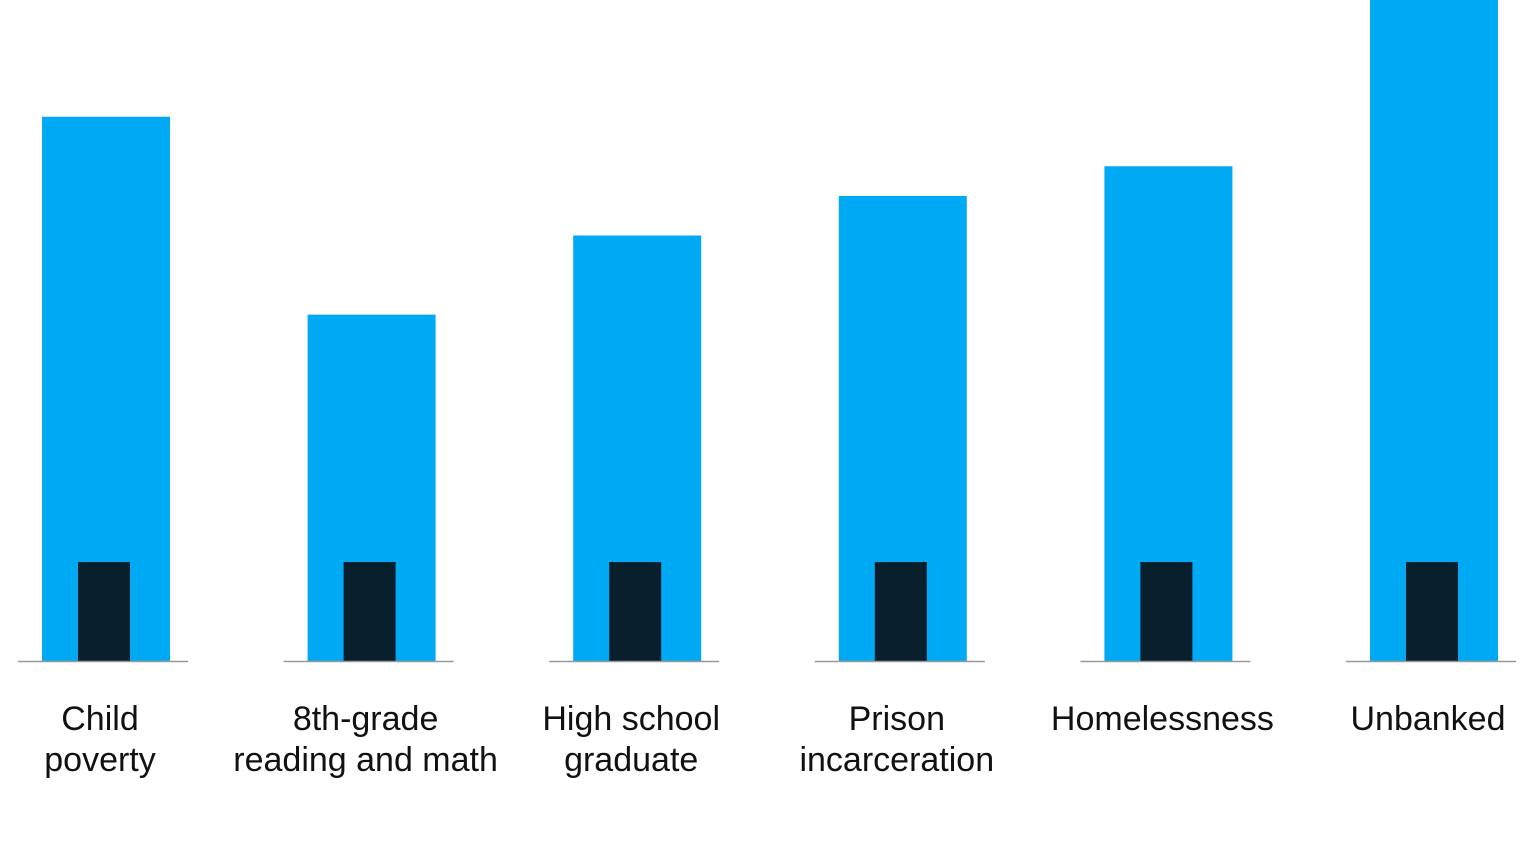 The width and height of the screenshot is (1536, 864). Describe the element at coordinates (896, 760) in the screenshot. I see `category-label-line: incarceration` at that location.